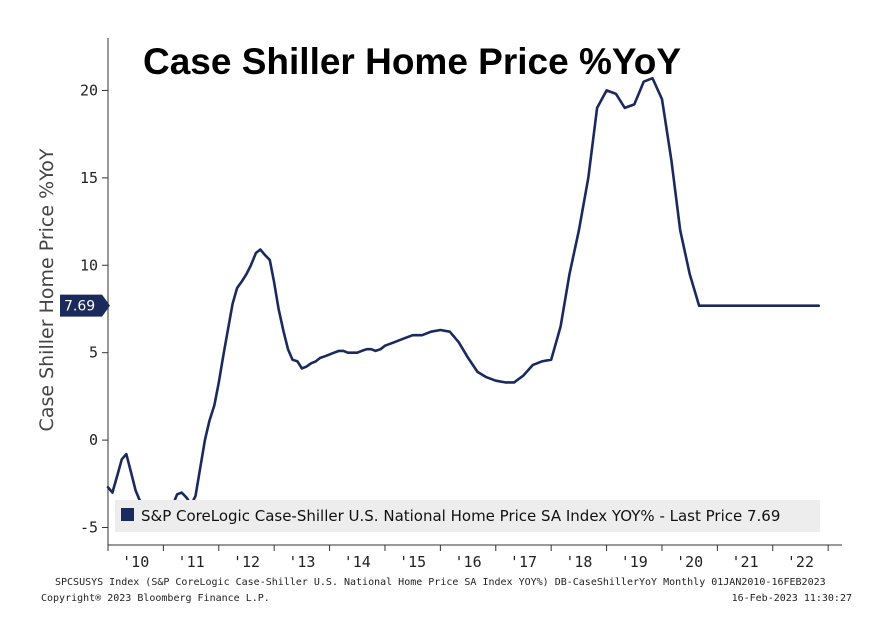 This screenshot has width=872, height=626. I want to click on y-axis-label: Case Shiller Home Price %YoY, so click(47, 289).